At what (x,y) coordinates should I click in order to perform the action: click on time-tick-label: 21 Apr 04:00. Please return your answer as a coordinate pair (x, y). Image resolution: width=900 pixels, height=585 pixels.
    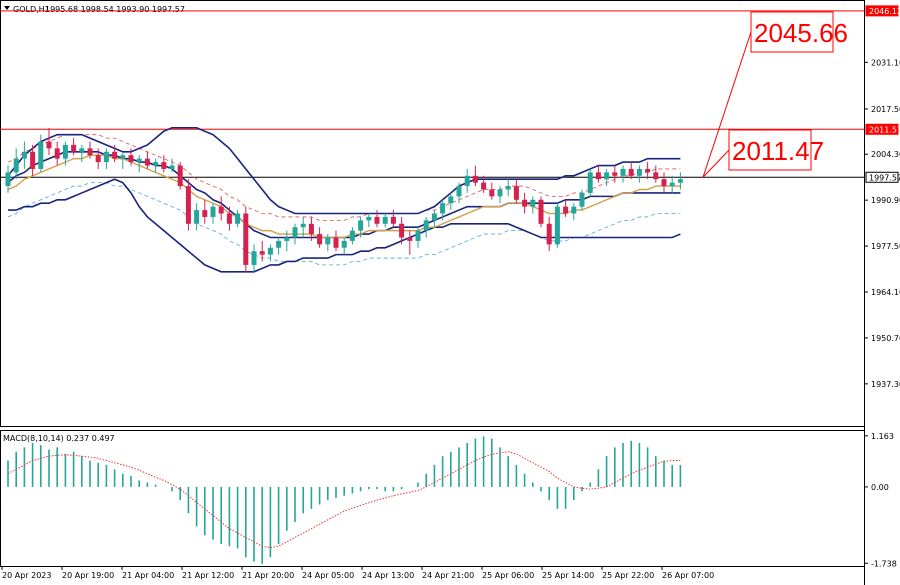
    Looking at the image, I should click on (148, 575).